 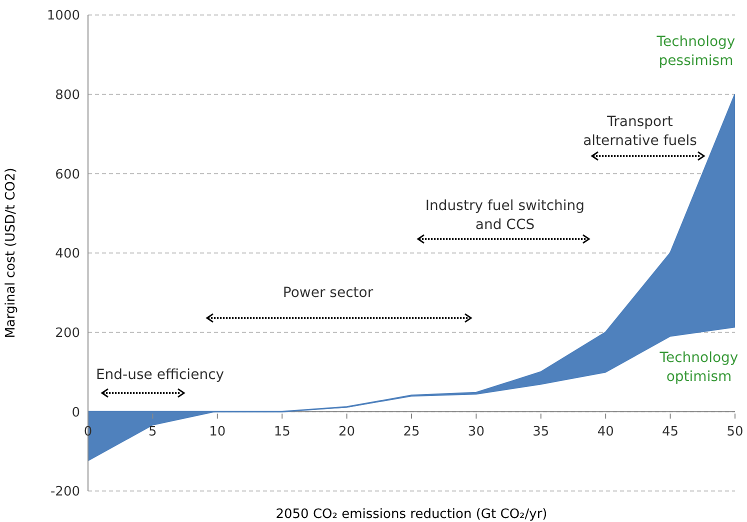 What do you see at coordinates (67, 174) in the screenshot?
I see `y-tick-label: 600` at bounding box center [67, 174].